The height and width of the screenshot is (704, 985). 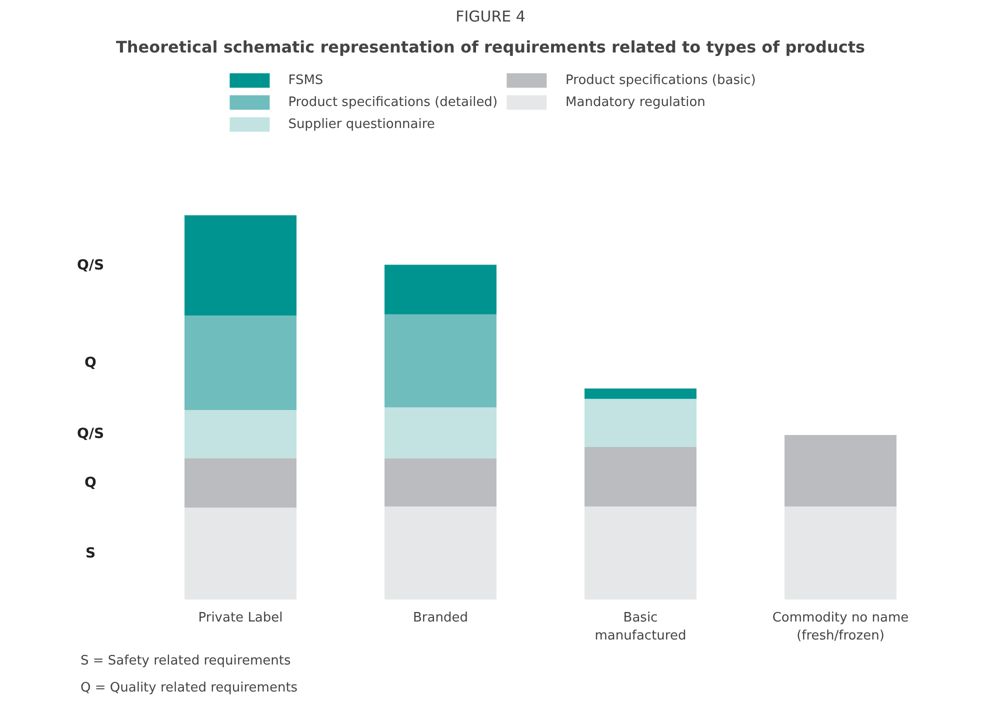 What do you see at coordinates (361, 124) in the screenshot?
I see `legend-label: Supplier questionnaire` at bounding box center [361, 124].